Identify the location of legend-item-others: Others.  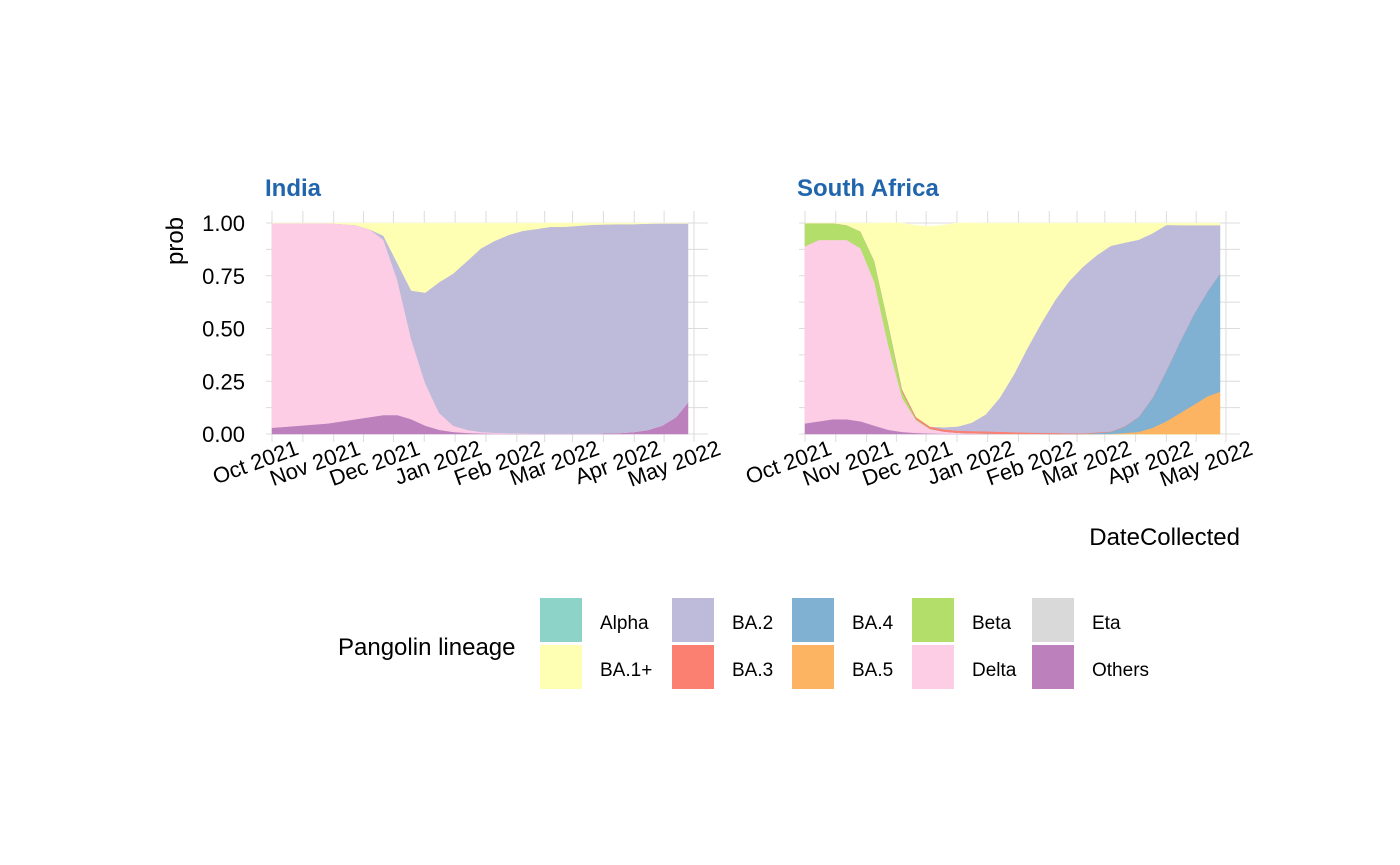
(1090, 667).